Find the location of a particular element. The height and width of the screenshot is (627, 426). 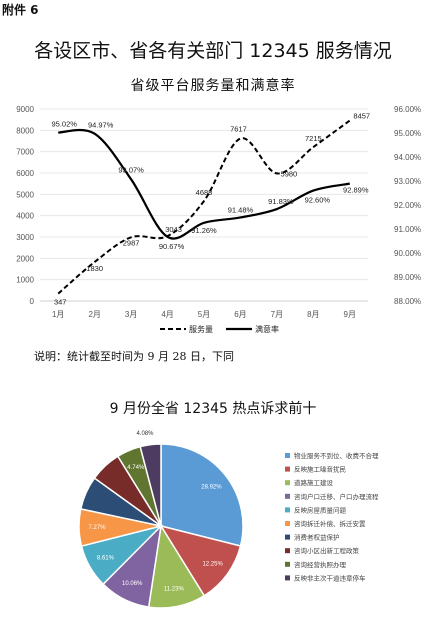

legend-label-service-volume: 服务量 is located at coordinates (201, 329).